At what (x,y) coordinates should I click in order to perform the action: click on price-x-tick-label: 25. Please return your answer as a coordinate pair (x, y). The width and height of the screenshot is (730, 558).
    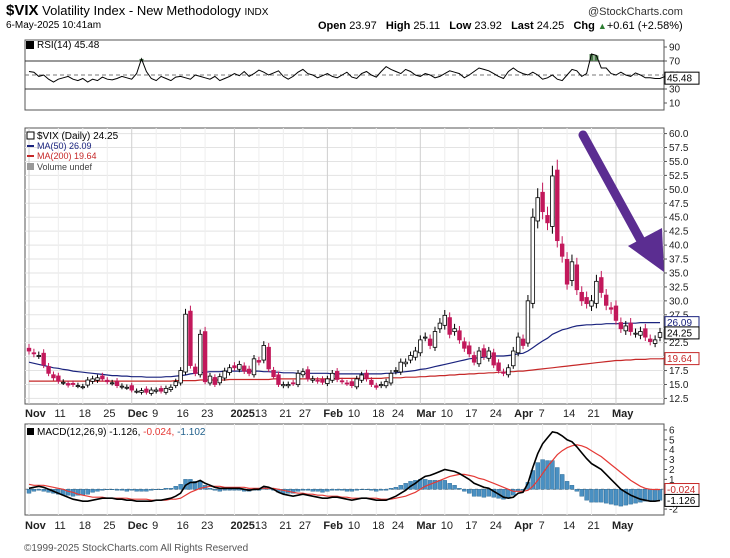
    Looking at the image, I should click on (109, 414).